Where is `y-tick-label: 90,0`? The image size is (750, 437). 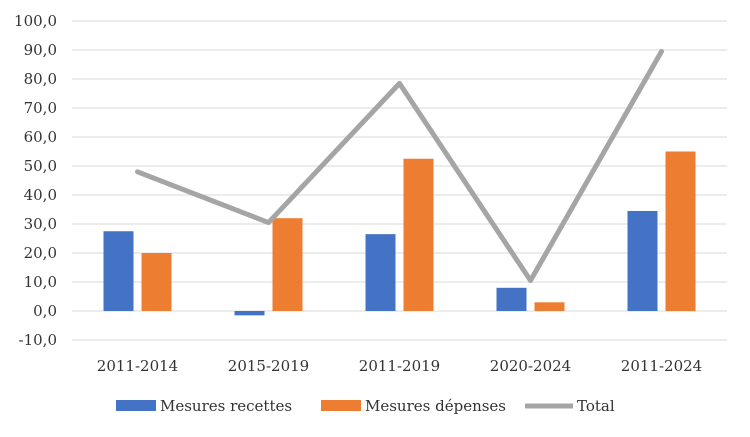 y-tick-label: 90,0 is located at coordinates (40, 50).